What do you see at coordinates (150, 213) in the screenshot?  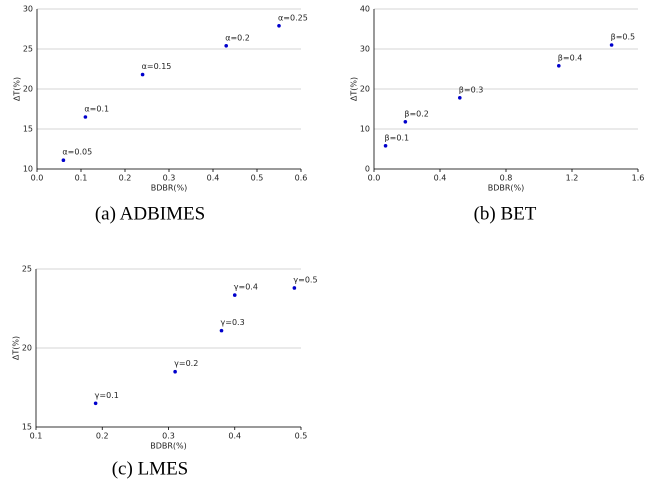 I see `caption: (a) ADBIMES` at bounding box center [150, 213].